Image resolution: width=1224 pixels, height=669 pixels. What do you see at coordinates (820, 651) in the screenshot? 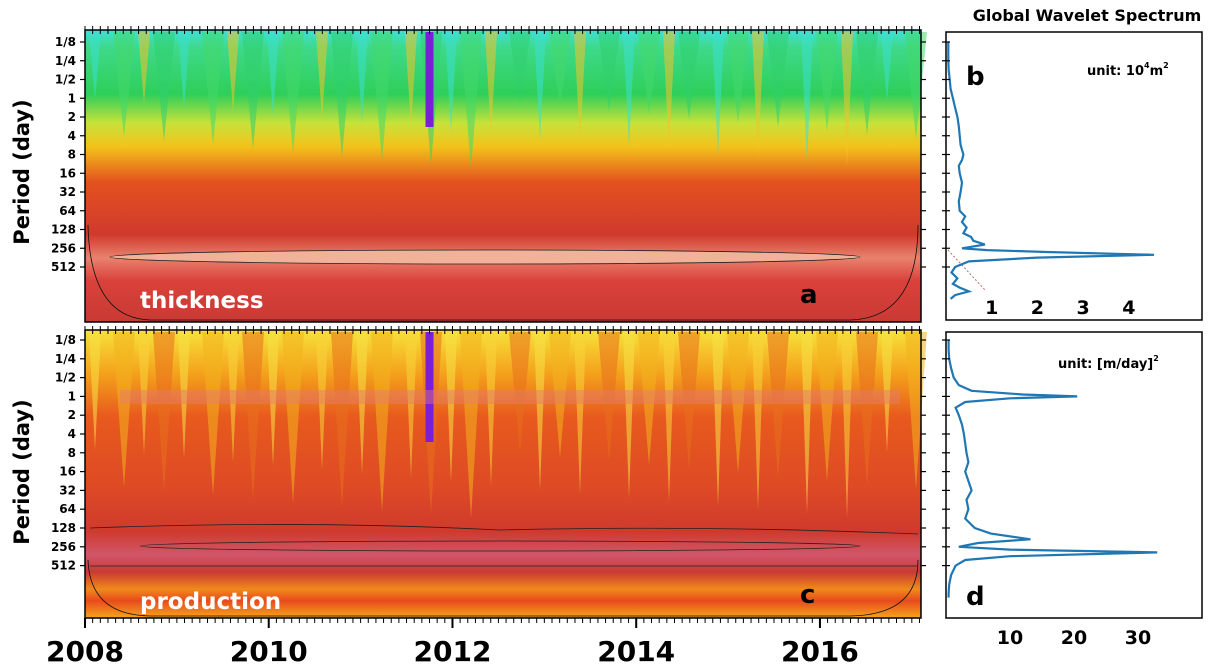
I see `xtick-label: 2016` at bounding box center [820, 651].